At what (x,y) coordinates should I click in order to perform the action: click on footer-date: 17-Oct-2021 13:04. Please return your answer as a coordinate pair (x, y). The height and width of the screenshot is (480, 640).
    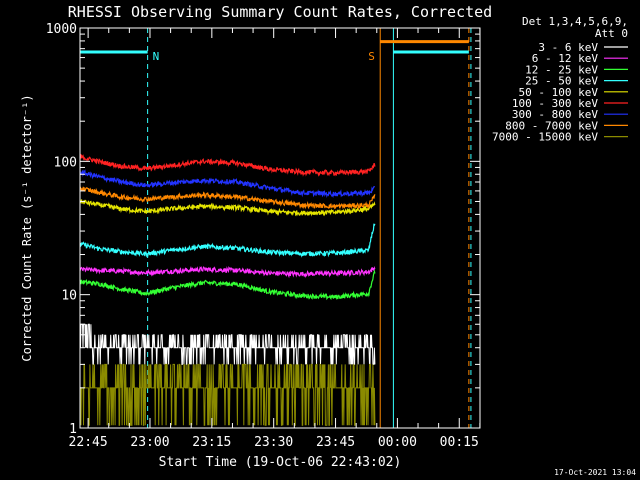
    Looking at the image, I should click on (595, 472).